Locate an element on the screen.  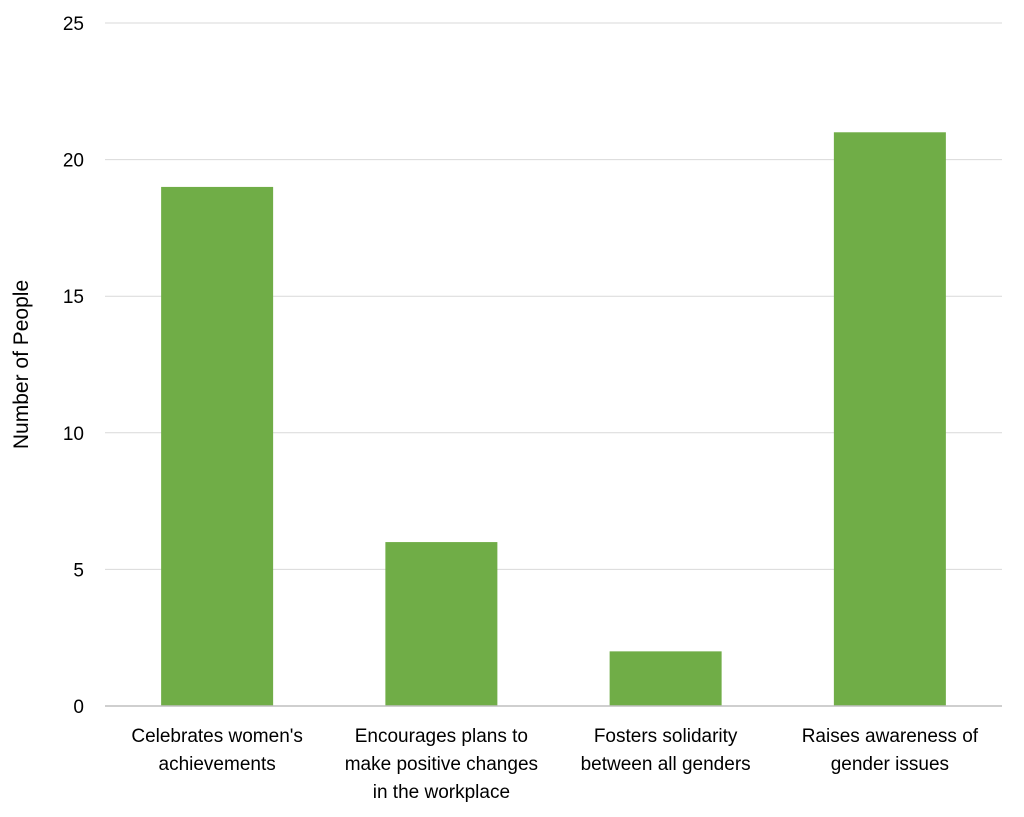
y-tick-labels: 0 5 10 15 20 25 is located at coordinates (73, 366).